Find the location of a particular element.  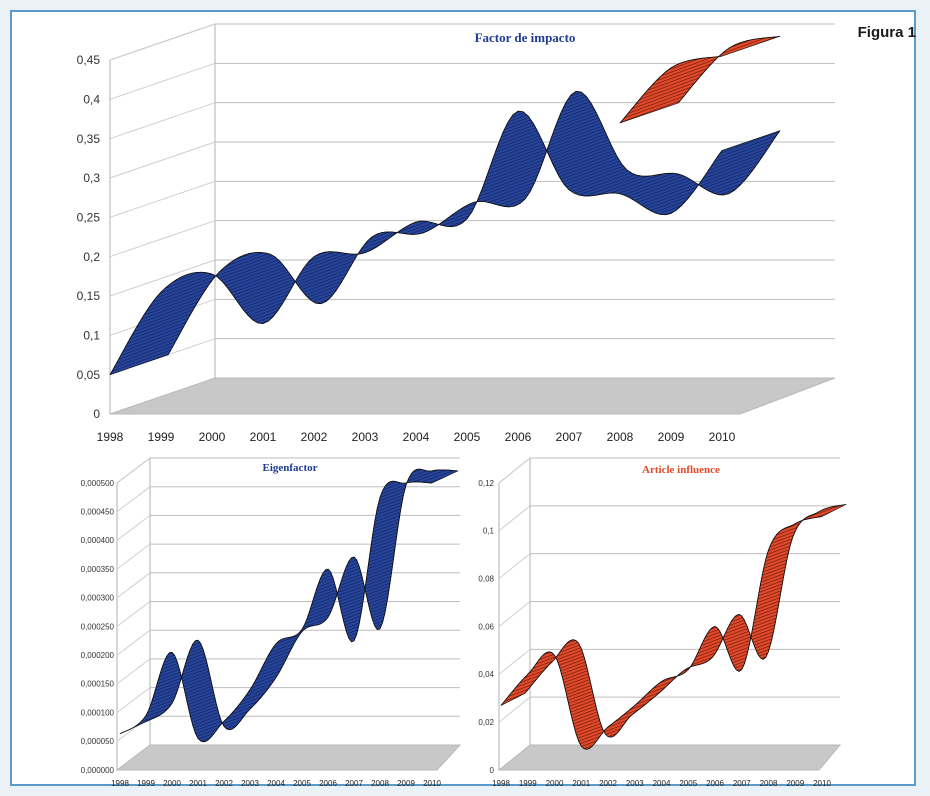

x-tick-label: 2003 is located at coordinates (635, 783).